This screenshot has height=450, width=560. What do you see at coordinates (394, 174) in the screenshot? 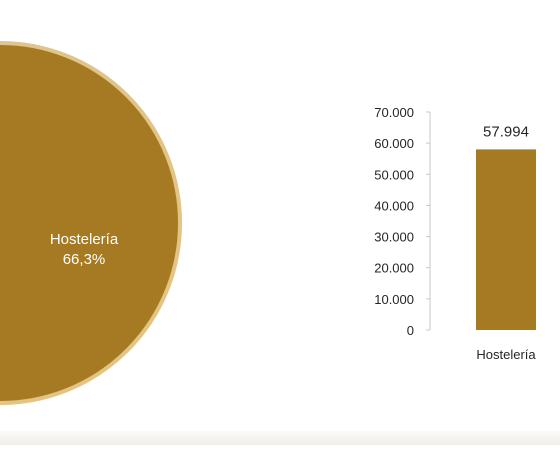
I see `y-tick-label: 50.000` at bounding box center [394, 174].